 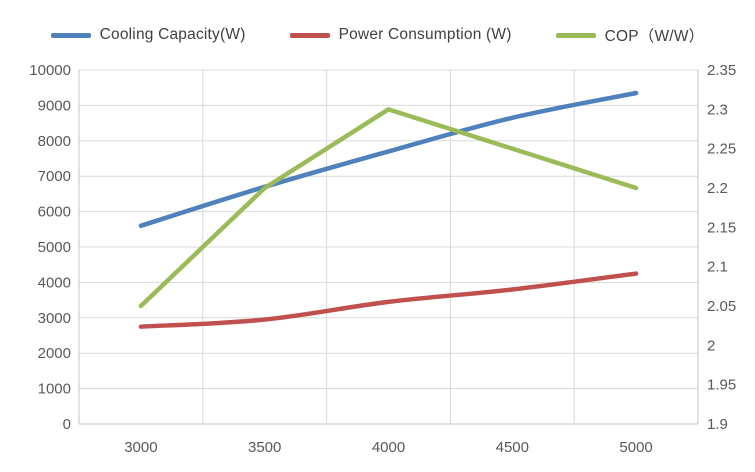 I want to click on left-axis-tick: 2000, so click(x=54, y=353).